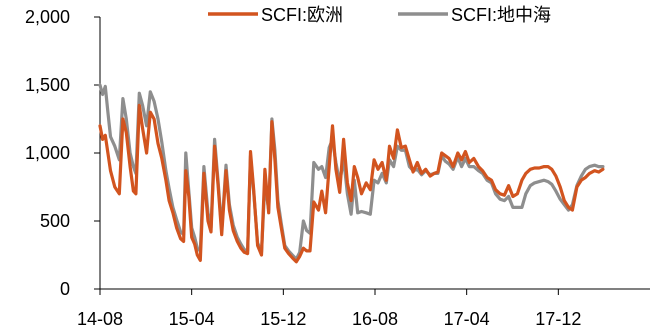 The height and width of the screenshot is (331, 651). What do you see at coordinates (467, 319) in the screenshot?
I see `x-tick-label: 17-04` at bounding box center [467, 319].